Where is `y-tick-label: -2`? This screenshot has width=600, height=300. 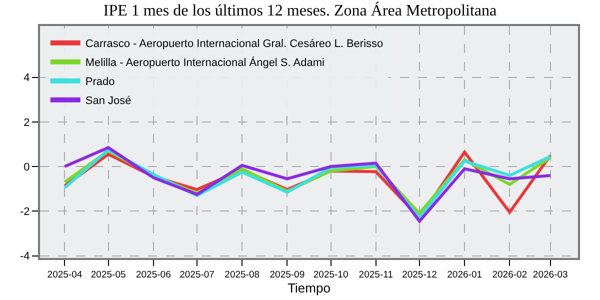
y-tick-label: -2 is located at coordinates (25, 212).